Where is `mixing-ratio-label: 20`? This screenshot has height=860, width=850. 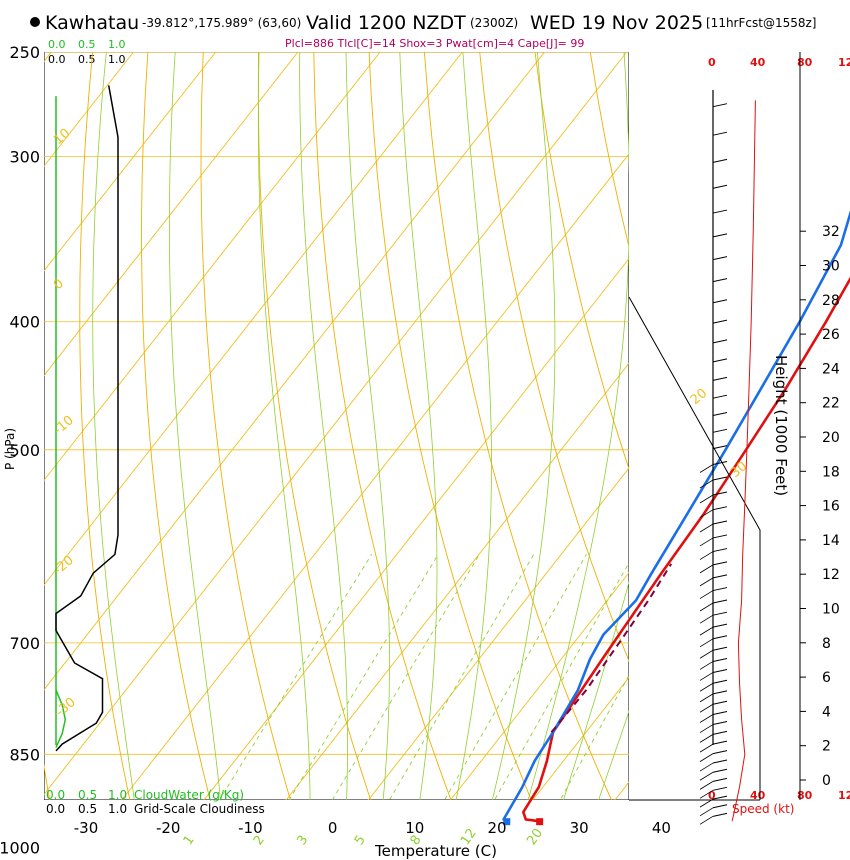
mixing-ratio-label: 20 is located at coordinates (535, 837).